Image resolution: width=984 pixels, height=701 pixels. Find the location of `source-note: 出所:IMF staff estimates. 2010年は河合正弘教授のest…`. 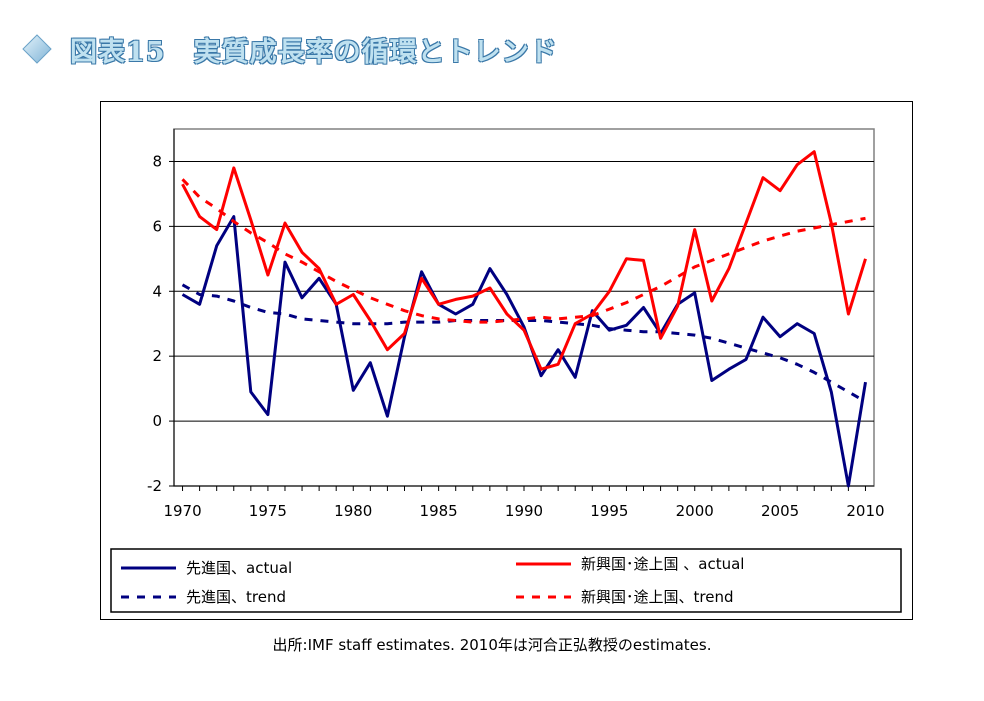

source-note: 出所:IMF staff estimates. 2010年は河合正弘教授のest… is located at coordinates (492, 645).